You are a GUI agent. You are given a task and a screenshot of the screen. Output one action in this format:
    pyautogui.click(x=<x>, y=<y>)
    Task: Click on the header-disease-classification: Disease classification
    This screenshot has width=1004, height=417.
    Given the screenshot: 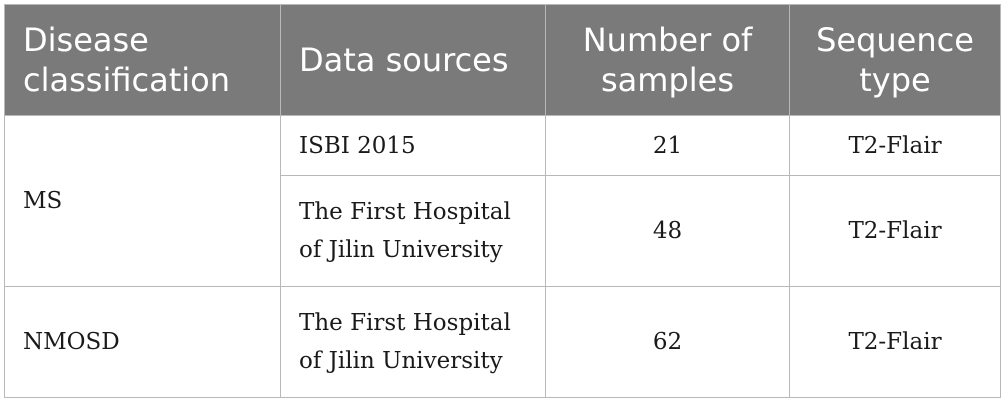 What is the action you would take?
    pyautogui.click(x=142, y=60)
    